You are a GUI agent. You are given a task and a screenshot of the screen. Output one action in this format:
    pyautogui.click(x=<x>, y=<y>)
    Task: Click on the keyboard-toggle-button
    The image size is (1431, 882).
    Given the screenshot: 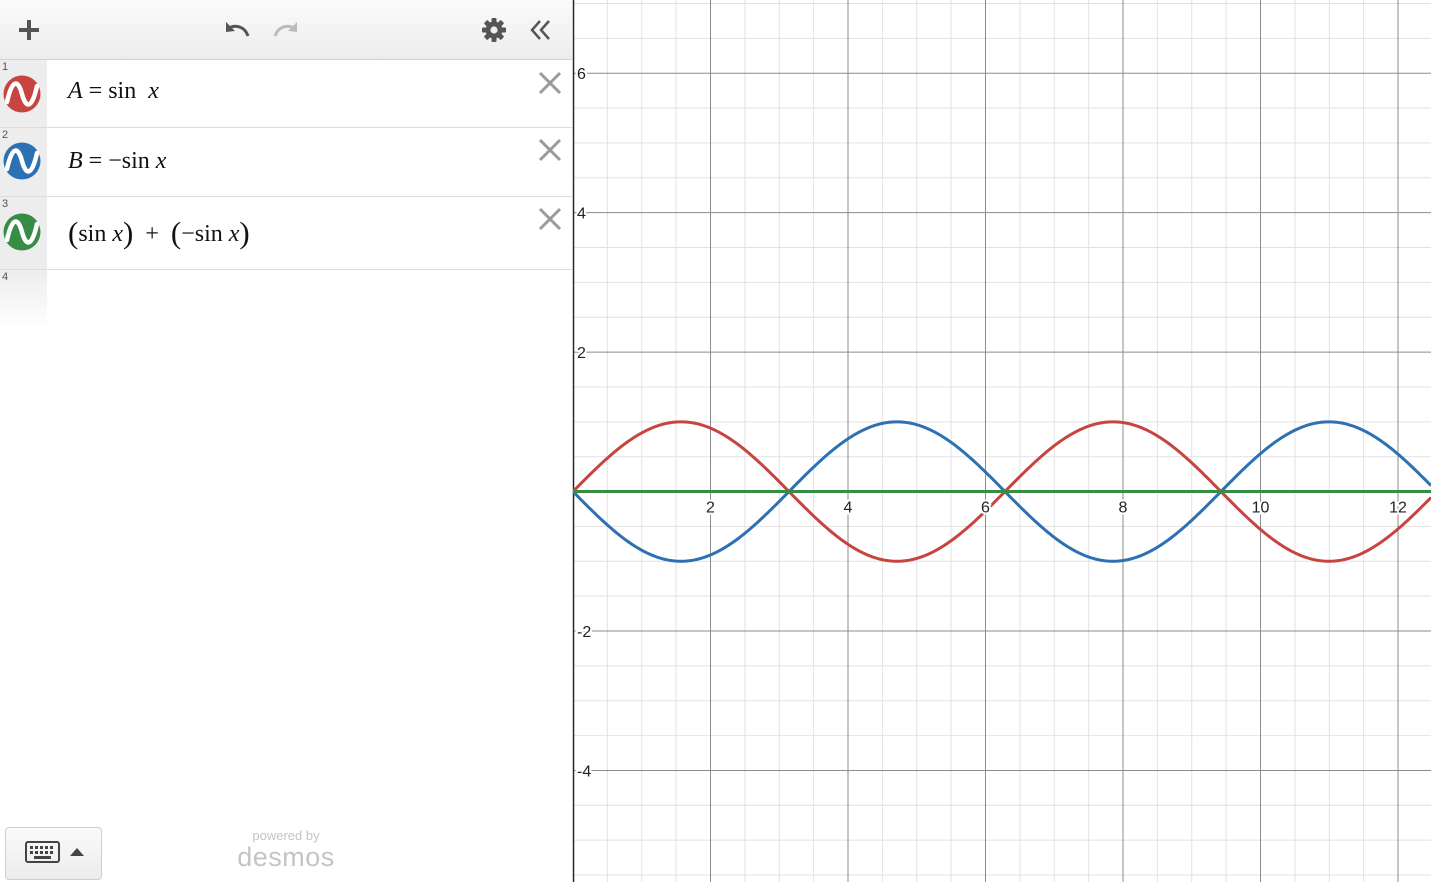 What is the action you would take?
    pyautogui.click(x=53, y=853)
    